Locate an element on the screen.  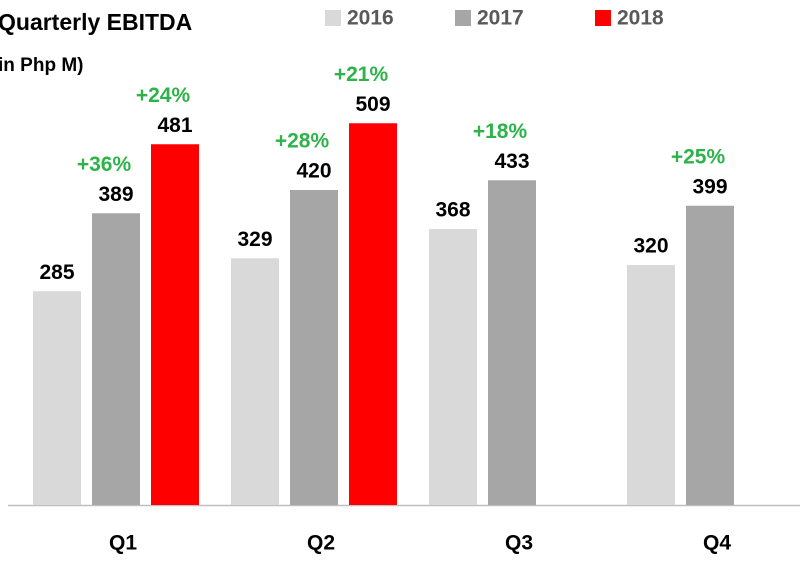
growth-label: +21% is located at coordinates (361, 74).